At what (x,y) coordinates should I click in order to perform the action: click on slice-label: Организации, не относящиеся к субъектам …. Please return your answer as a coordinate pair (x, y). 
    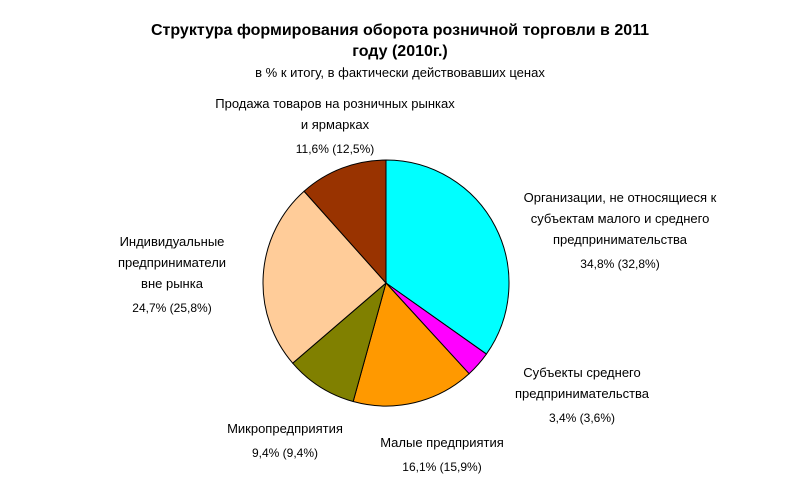
    Looking at the image, I should click on (620, 231).